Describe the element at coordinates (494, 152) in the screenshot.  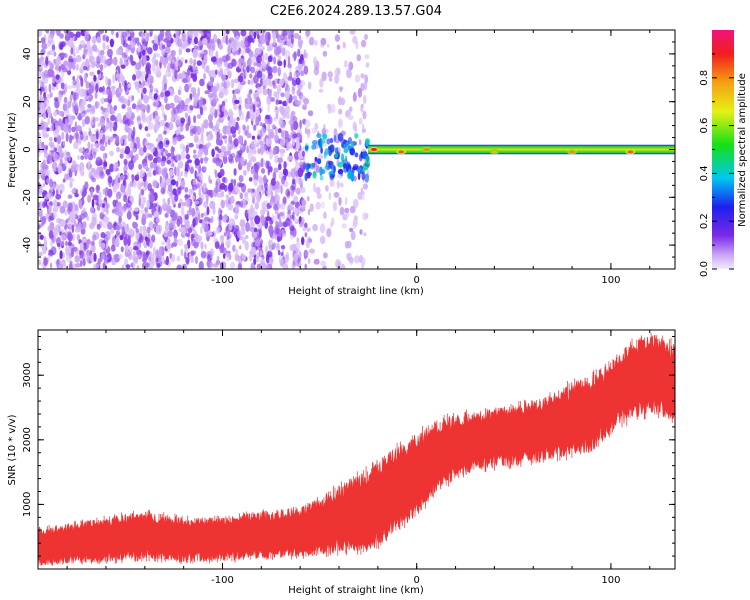
I see `spectral-peak` at that location.